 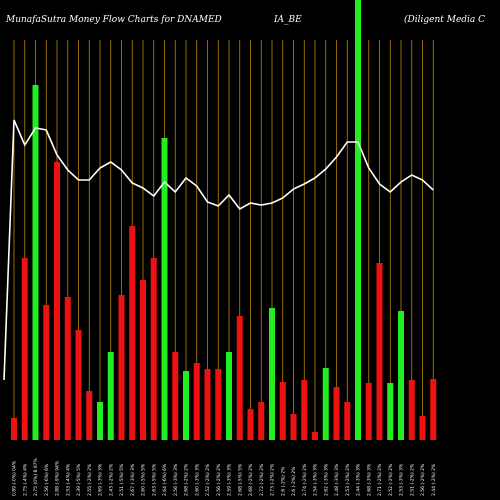 I want to click on tick-label-14: 2.63 (-5%) 5%, so click(x=154, y=479).